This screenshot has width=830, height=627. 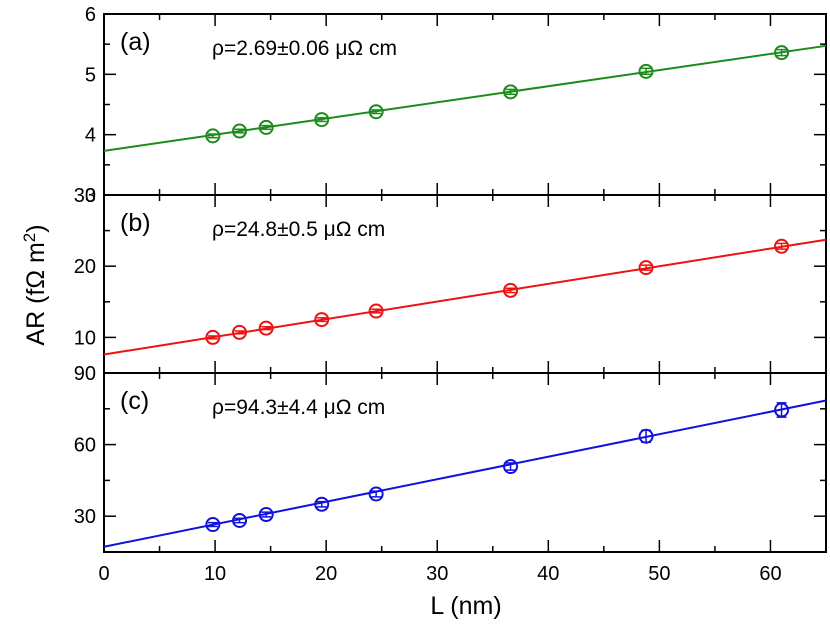 I want to click on y-axis-title-close: ), so click(x=36, y=228).